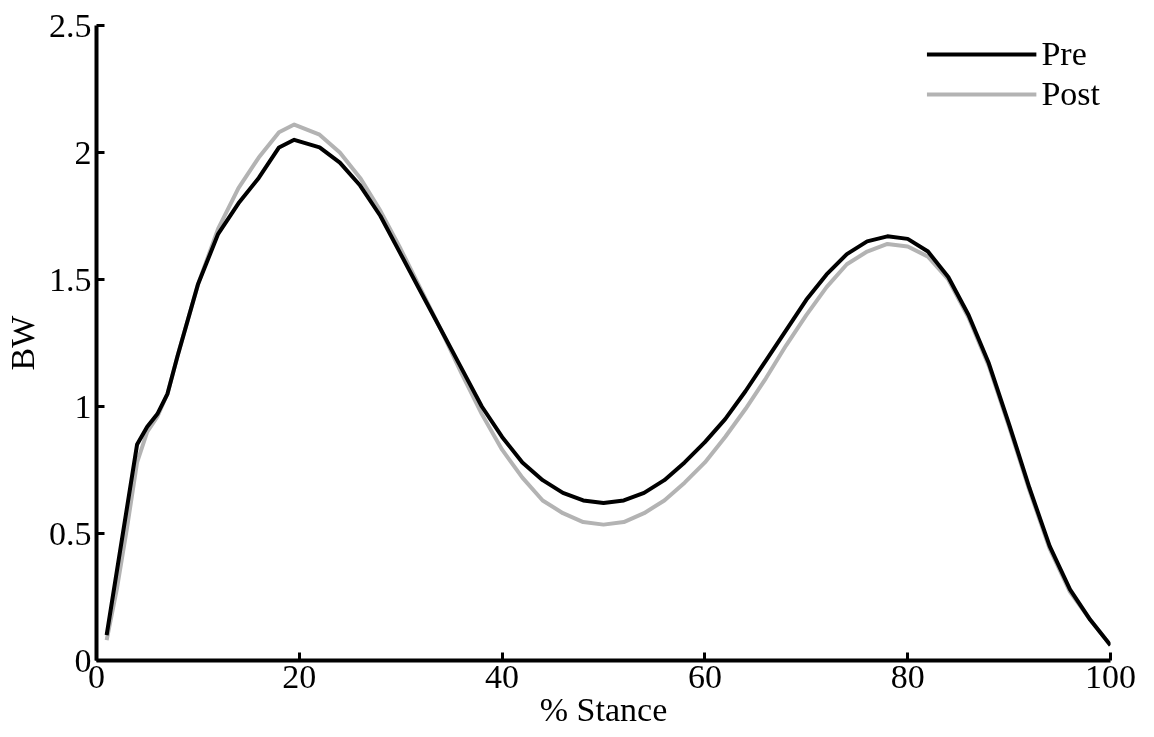  Describe the element at coordinates (70, 25) in the screenshot. I see `y-tick-label: 2.5` at that location.